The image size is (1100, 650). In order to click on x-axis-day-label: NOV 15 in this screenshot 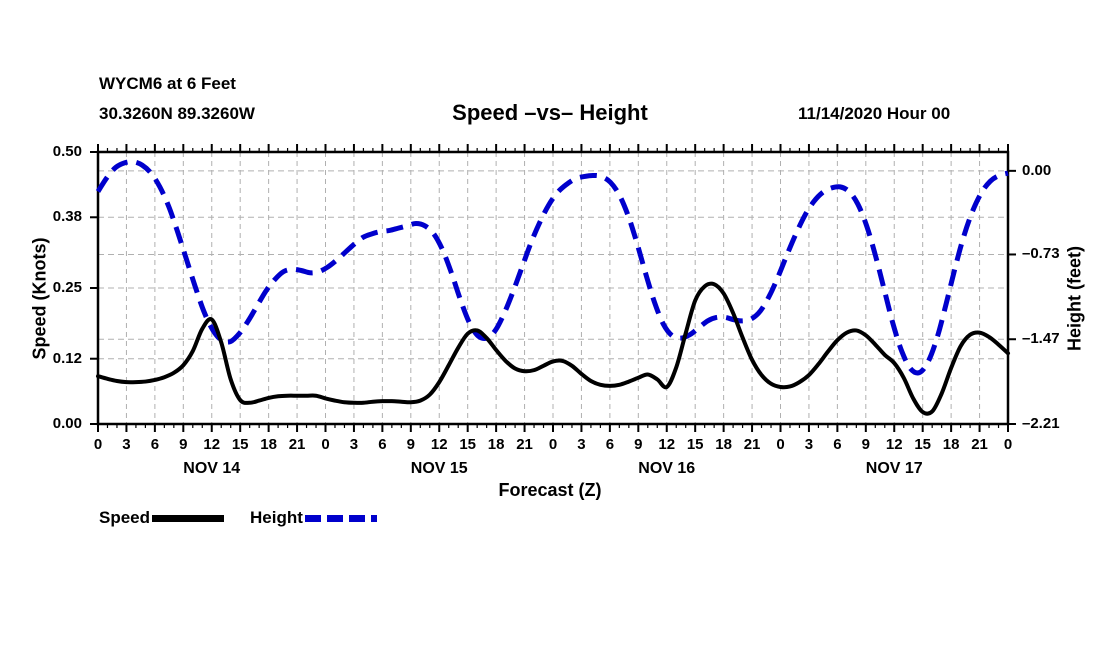, I will do `click(439, 468)`.